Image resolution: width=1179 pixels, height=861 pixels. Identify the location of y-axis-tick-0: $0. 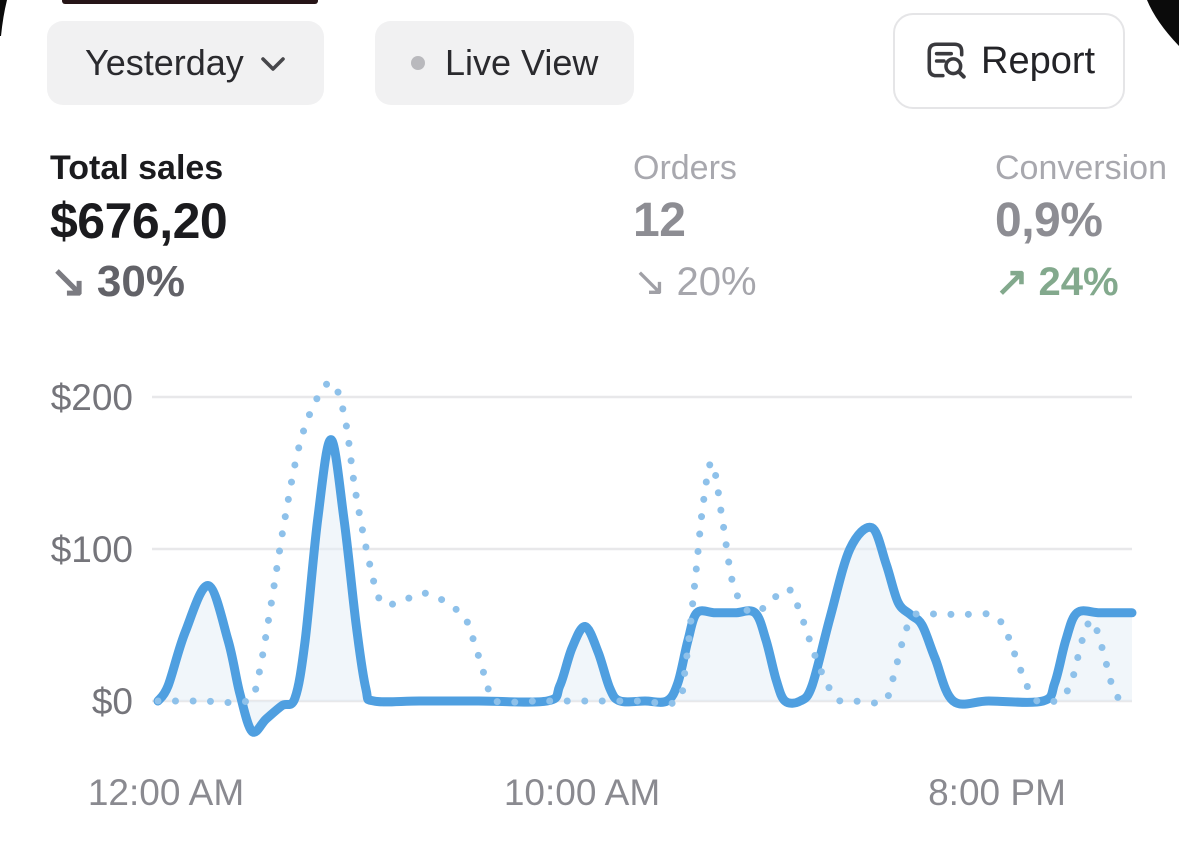
(112, 701).